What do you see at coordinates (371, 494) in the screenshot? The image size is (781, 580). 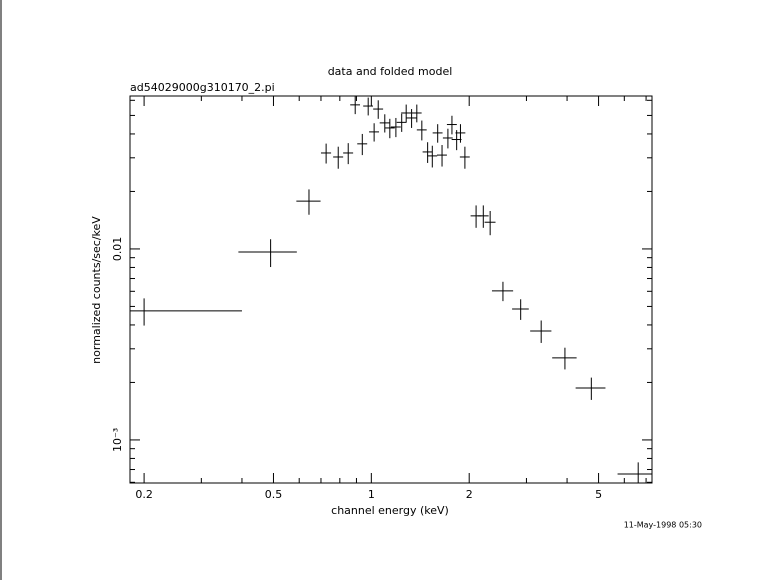 I see `x-tick-label: 1` at bounding box center [371, 494].